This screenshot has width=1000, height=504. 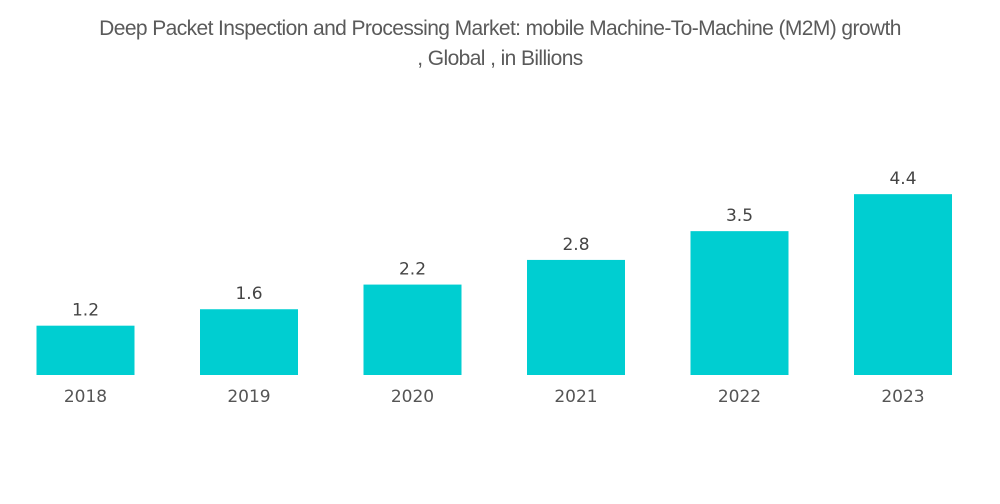 I want to click on data-label-2023: 4.4, so click(x=902, y=179).